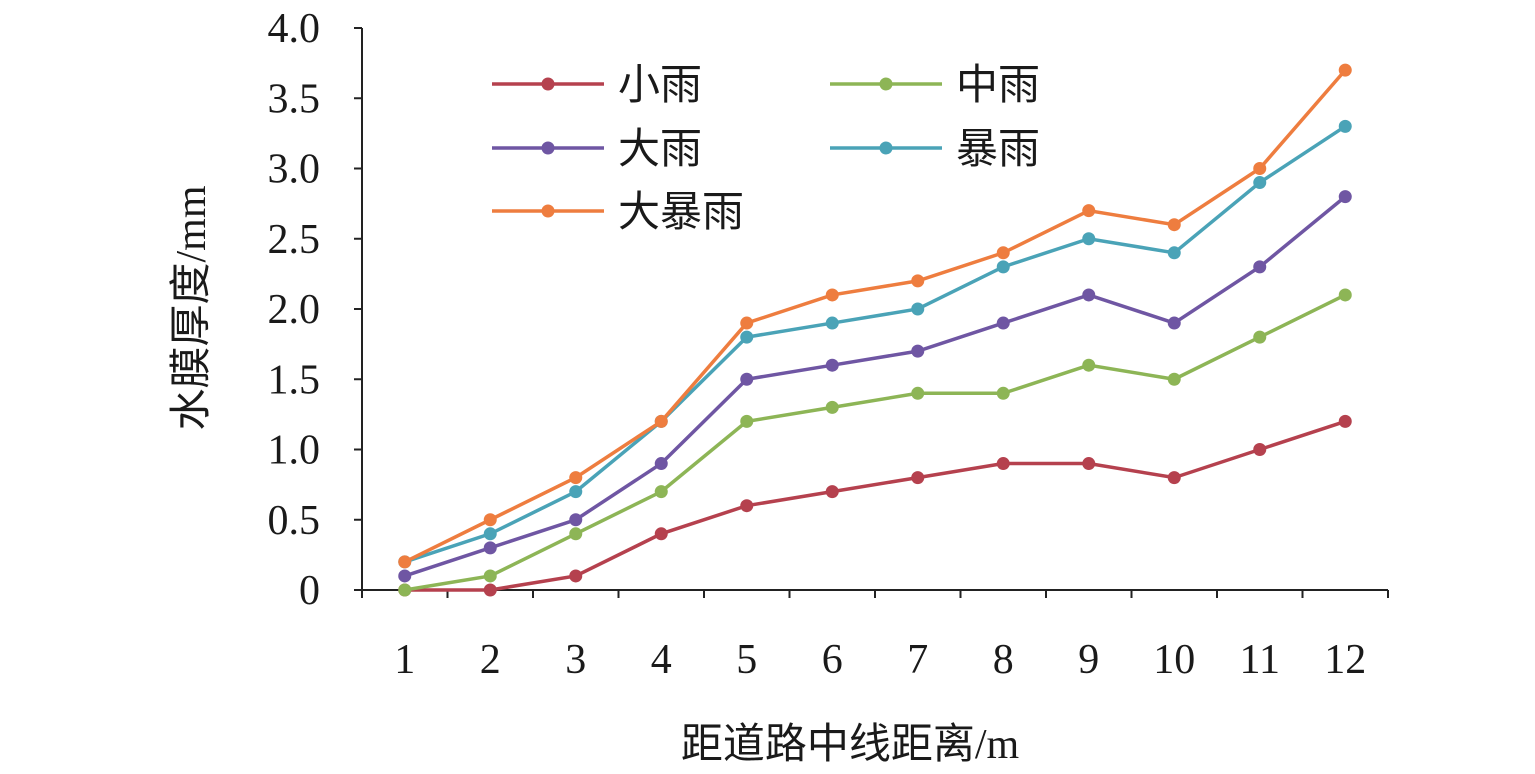  Describe the element at coordinates (294, 170) in the screenshot. I see `y-tick-label: 3.0` at that location.